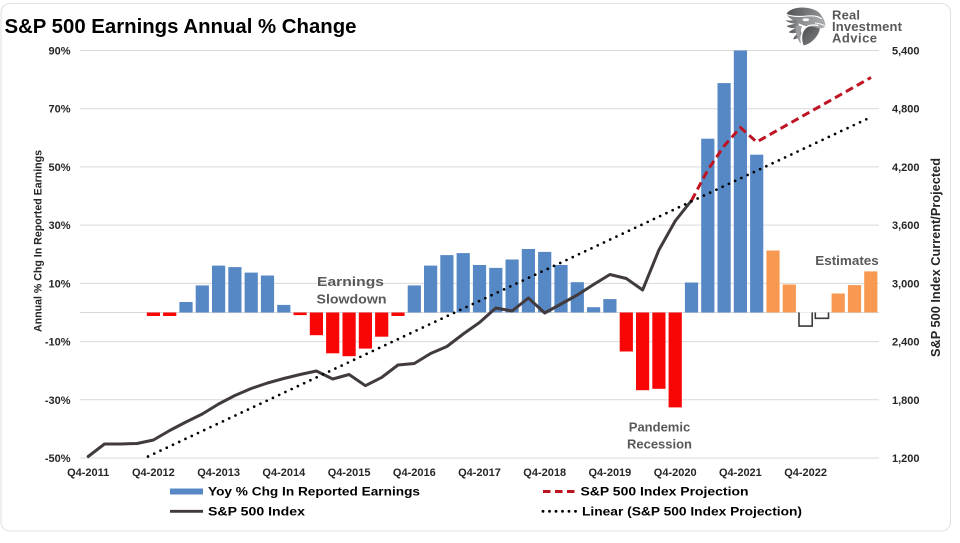  Describe the element at coordinates (665, 492) in the screenshot. I see `svg-text: S&P 500 Index Projection` at that location.